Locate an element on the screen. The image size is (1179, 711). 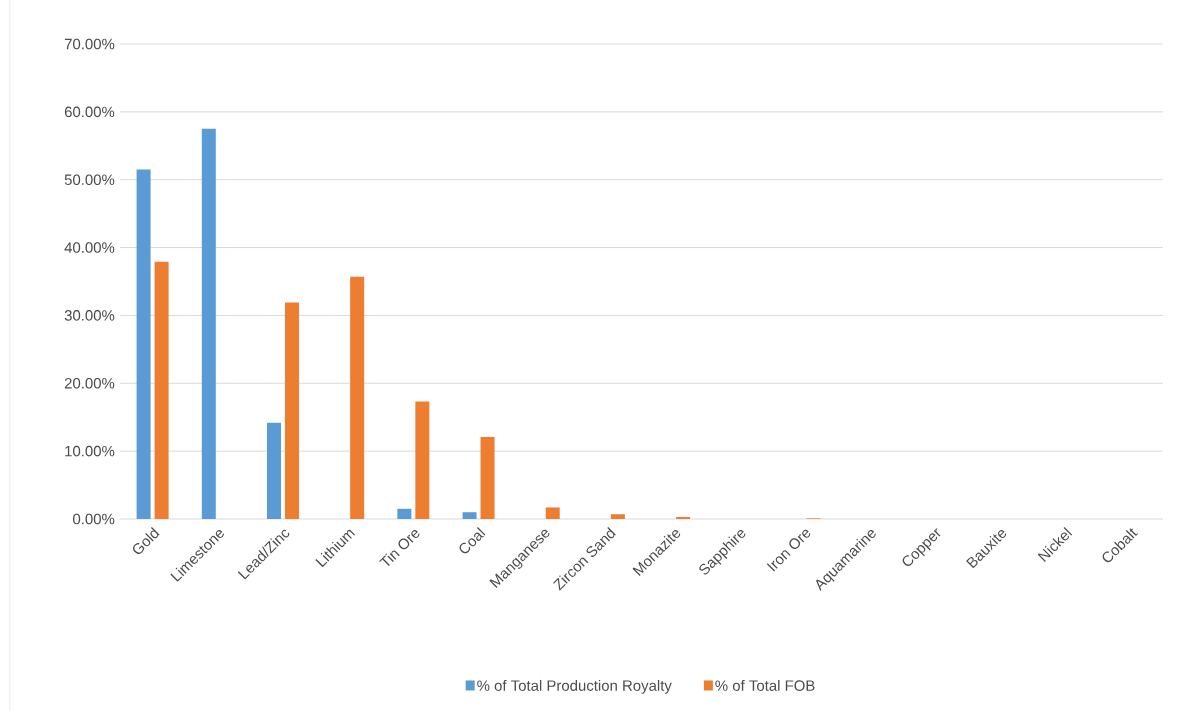
y-tick-label: 50.00% is located at coordinates (89, 179).